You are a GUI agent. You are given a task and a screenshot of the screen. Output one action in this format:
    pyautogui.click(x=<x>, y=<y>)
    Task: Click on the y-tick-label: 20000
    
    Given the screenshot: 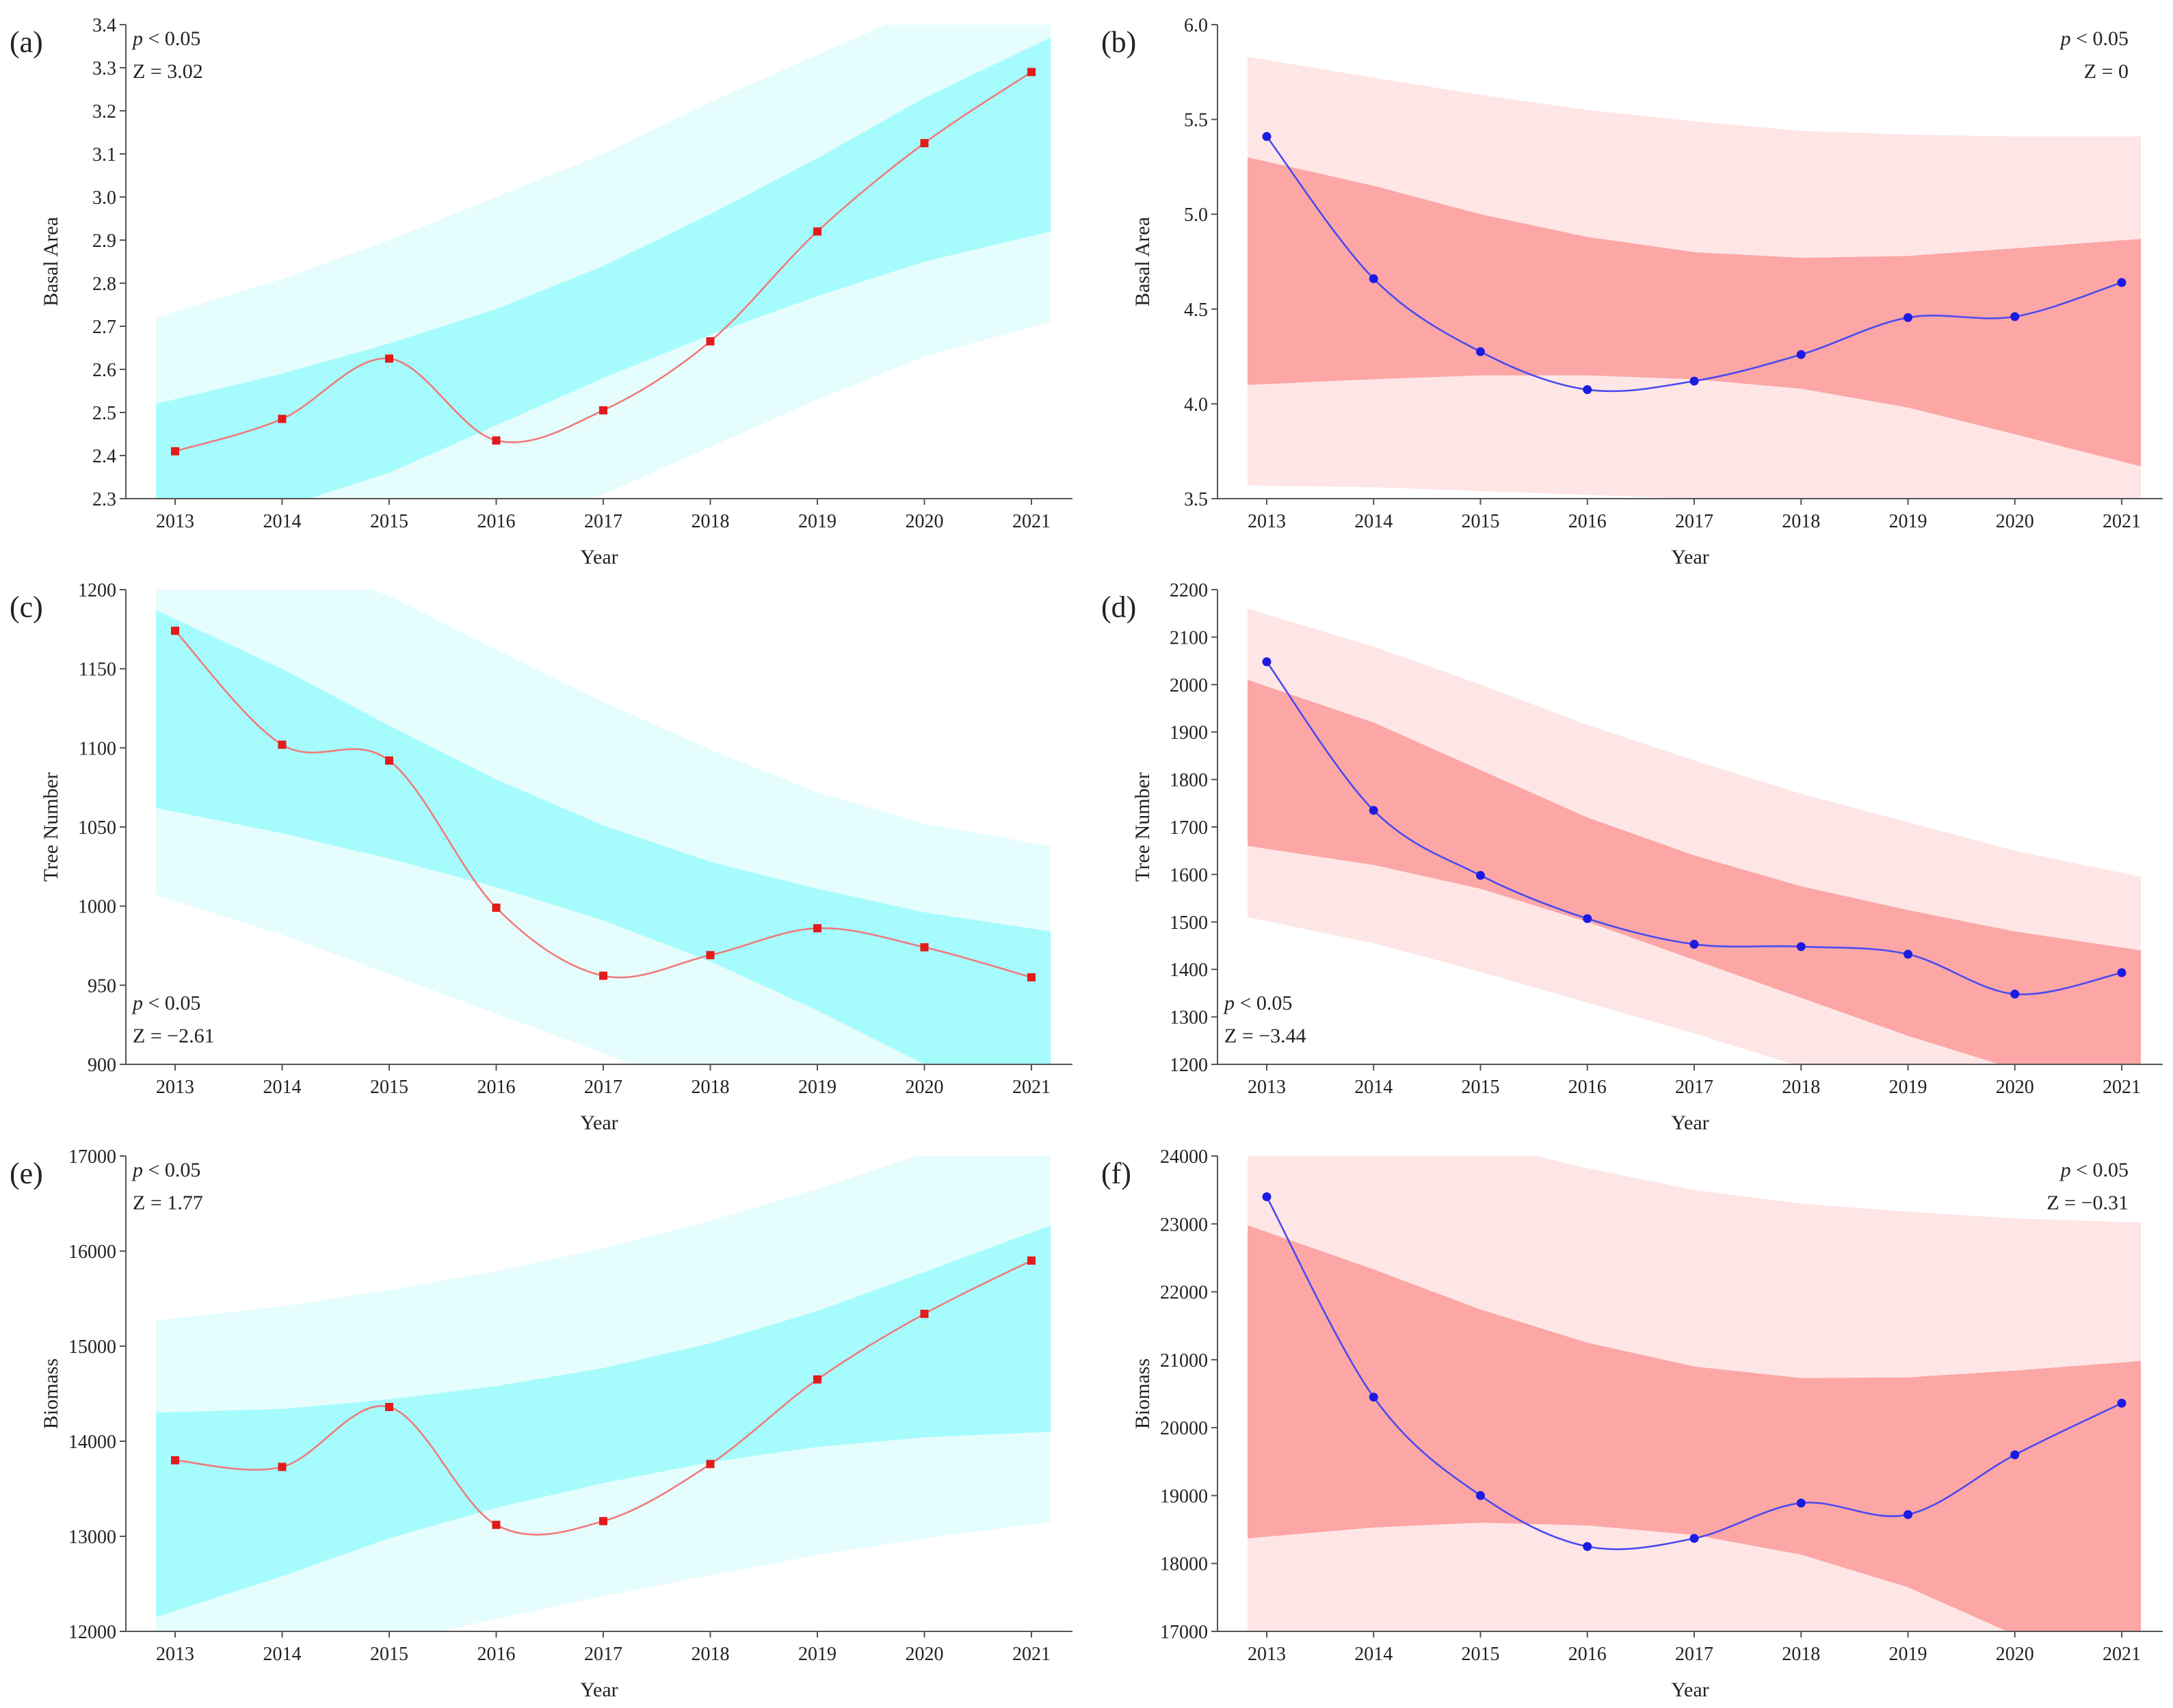 What is the action you would take?
    pyautogui.click(x=1184, y=1428)
    